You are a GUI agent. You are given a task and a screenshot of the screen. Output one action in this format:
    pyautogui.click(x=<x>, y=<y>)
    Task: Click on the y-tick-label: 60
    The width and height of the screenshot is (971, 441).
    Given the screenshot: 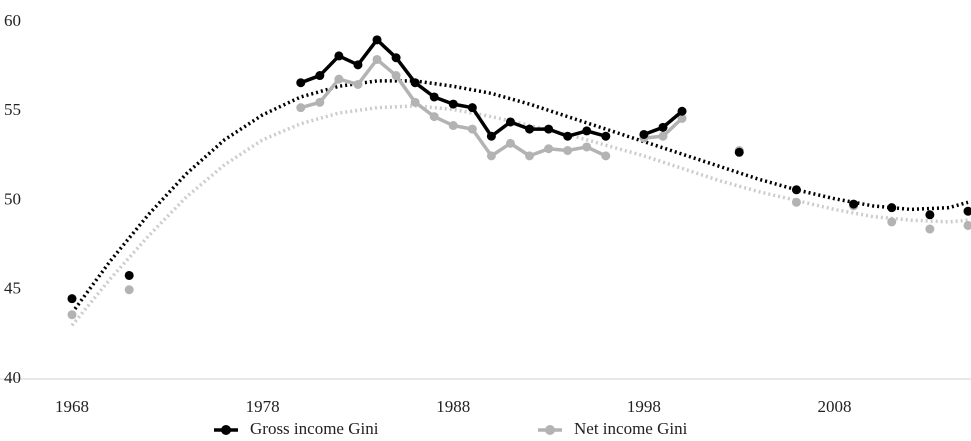 What is the action you would take?
    pyautogui.click(x=12, y=20)
    